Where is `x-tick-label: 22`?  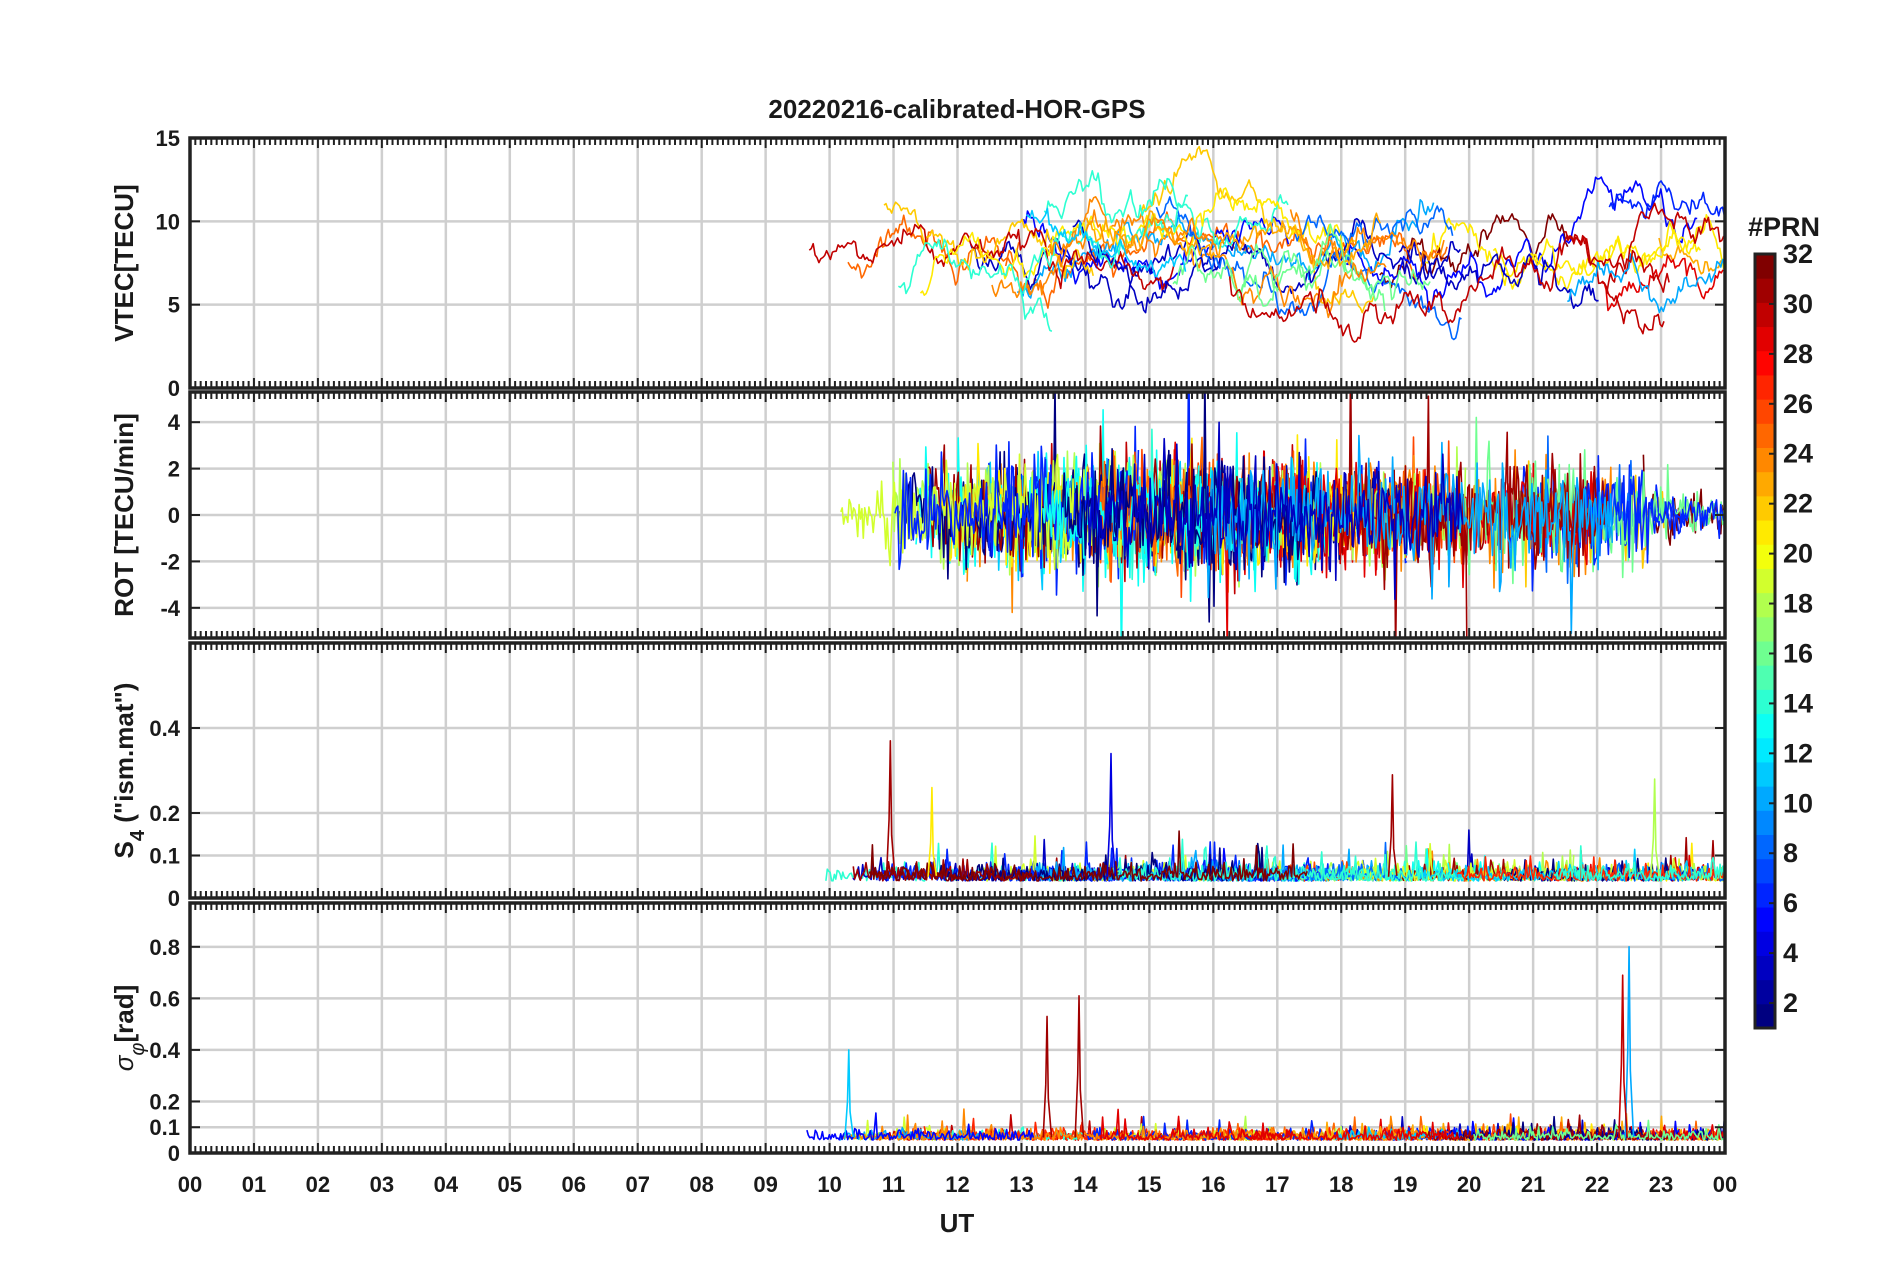 x-tick-label: 22 is located at coordinates (1597, 1184).